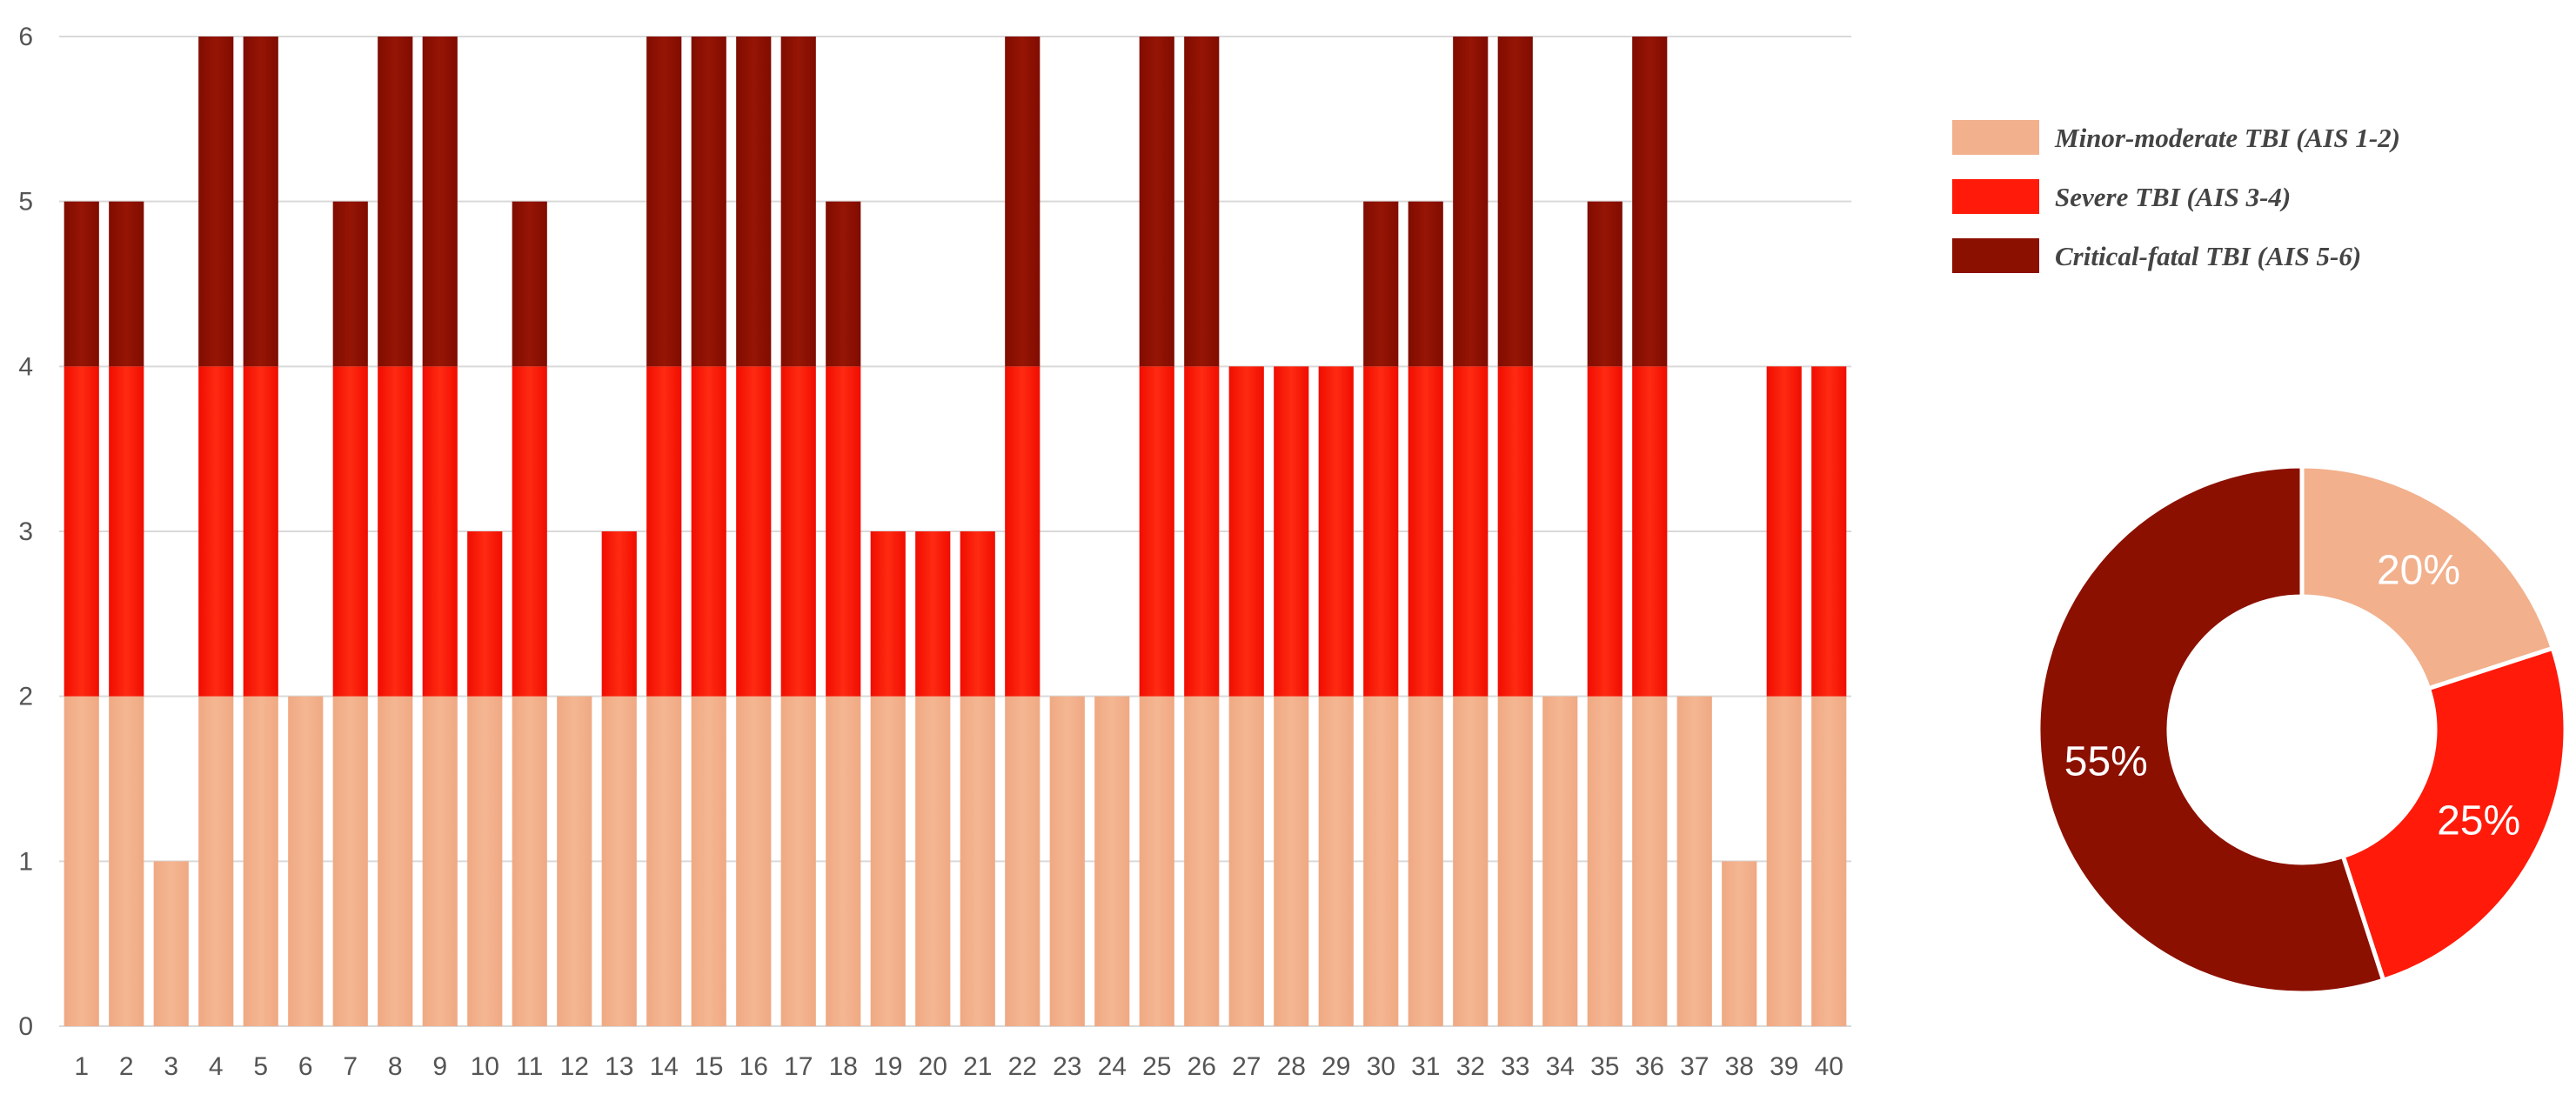 The width and height of the screenshot is (2576, 1101). What do you see at coordinates (485, 1066) in the screenshot?
I see `x-tick-label: 10` at bounding box center [485, 1066].